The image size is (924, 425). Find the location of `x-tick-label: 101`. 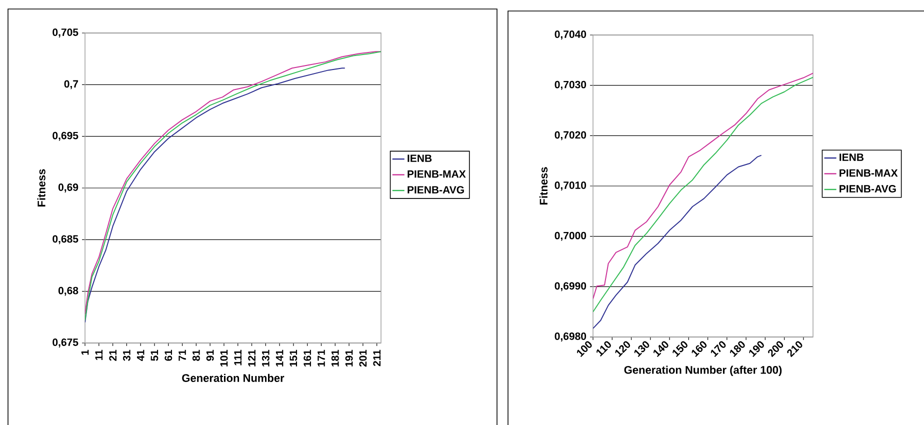

x-tick-label: 101 is located at coordinates (224, 358).